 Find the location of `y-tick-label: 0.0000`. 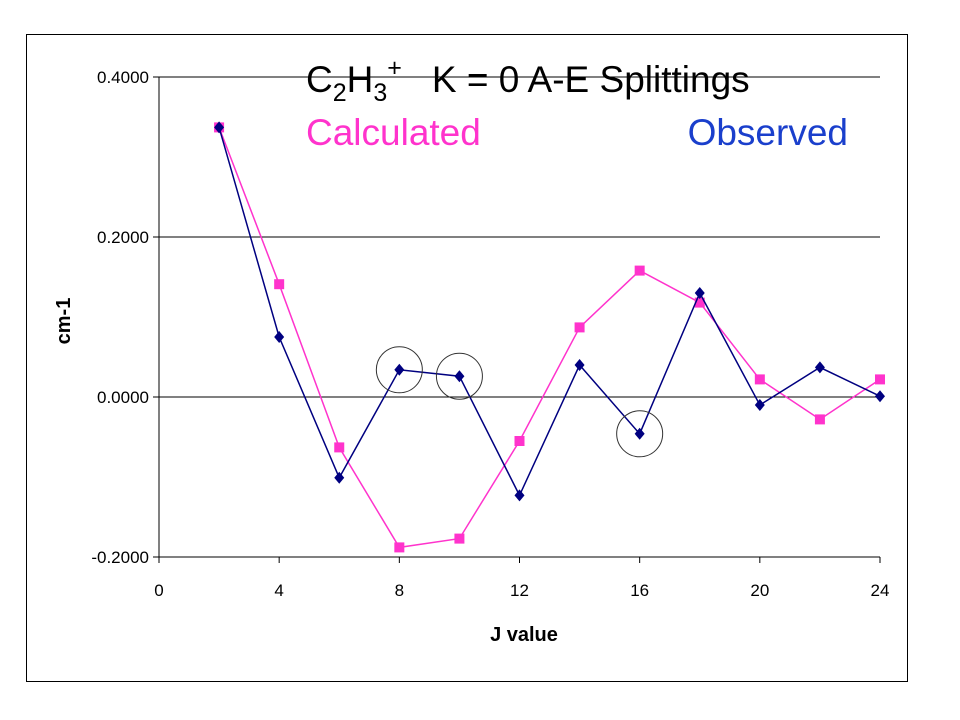

y-tick-label: 0.0000 is located at coordinates (123, 397).